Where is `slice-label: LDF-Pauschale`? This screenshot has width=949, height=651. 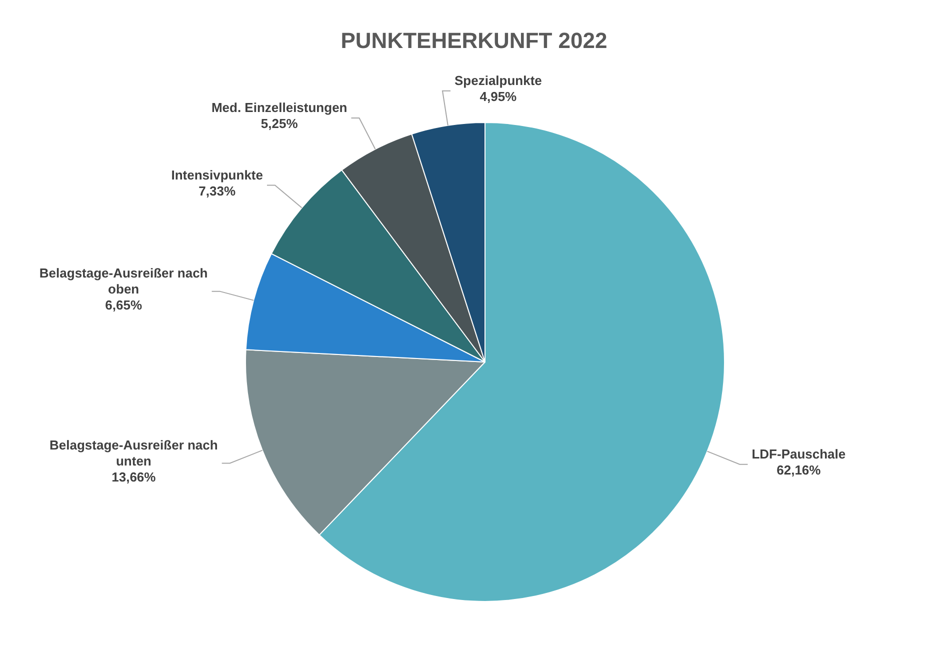 slice-label: LDF-Pauschale is located at coordinates (799, 454).